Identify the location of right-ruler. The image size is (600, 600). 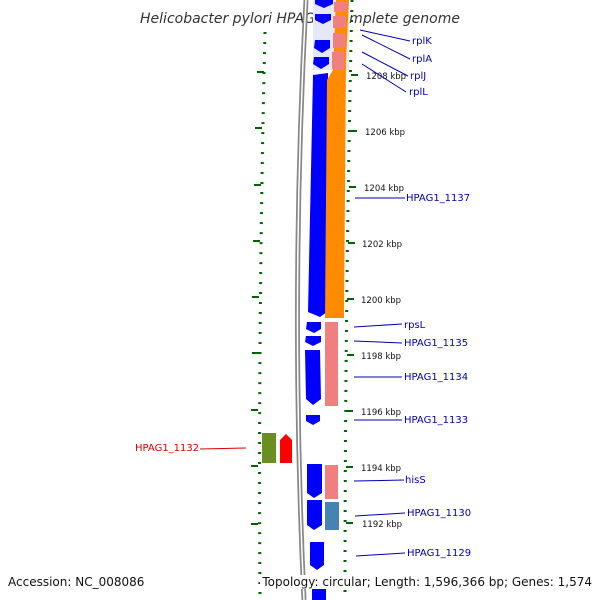
(348, 300).